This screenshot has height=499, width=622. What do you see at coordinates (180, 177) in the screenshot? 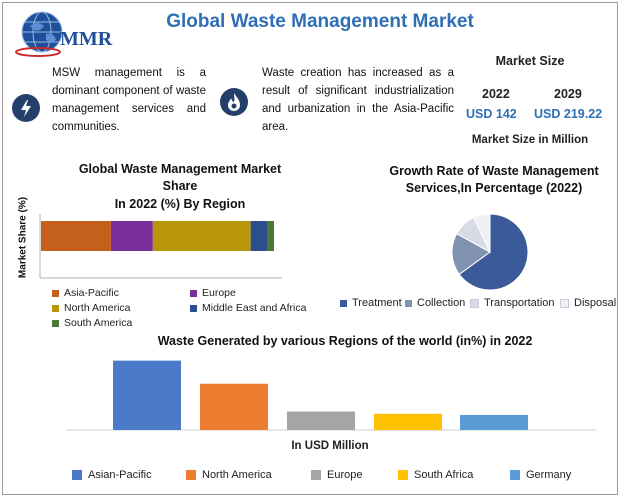
I see `share-chart-title: Global Waste Management Market Share` at bounding box center [180, 177].